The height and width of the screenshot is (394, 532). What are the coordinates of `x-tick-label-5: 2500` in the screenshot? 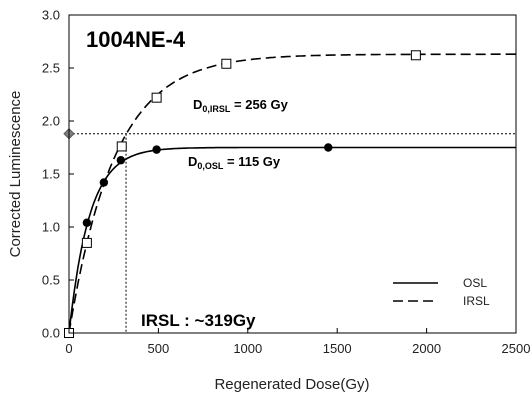 It's located at (516, 348).